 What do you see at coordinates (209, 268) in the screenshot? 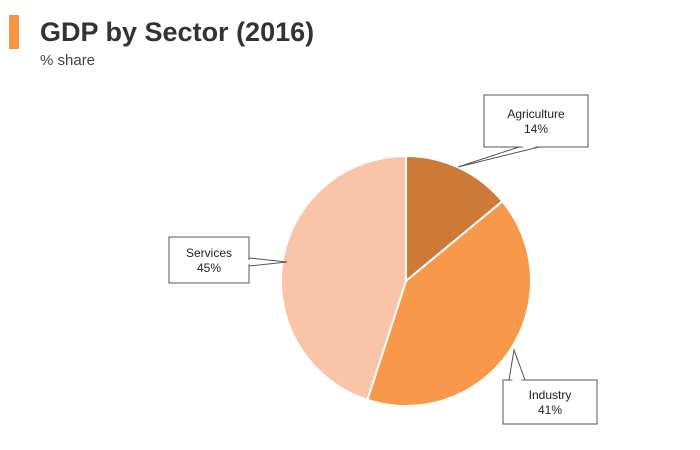
I see `callout-value-label: 45%` at bounding box center [209, 268].